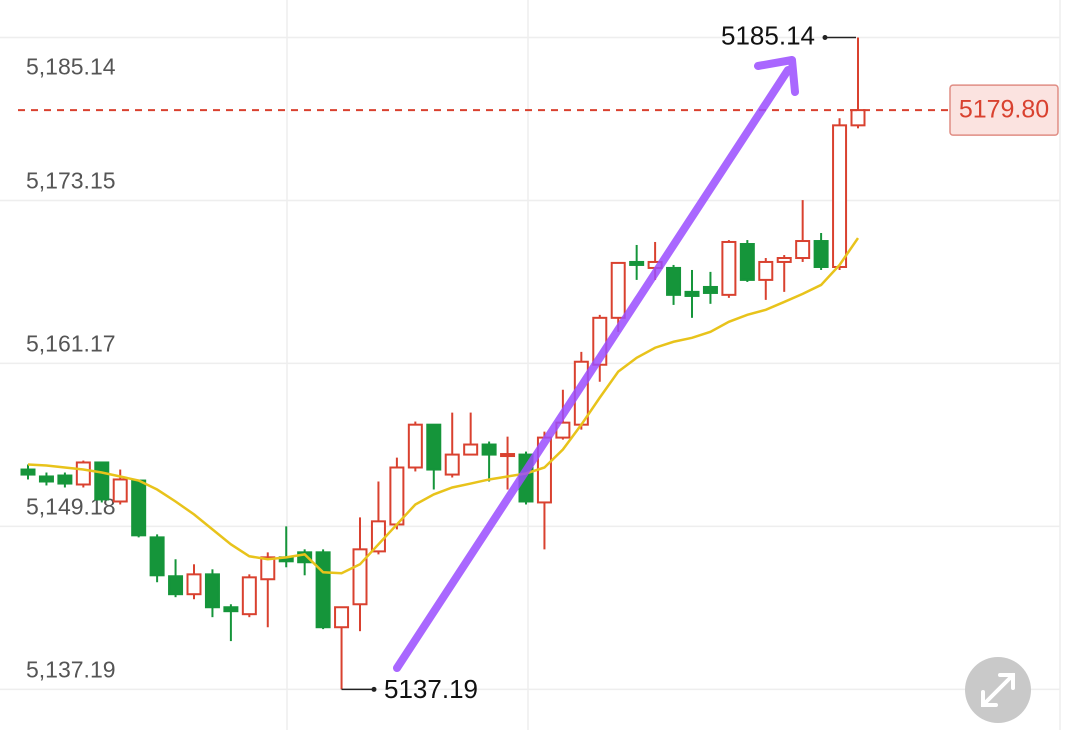 This screenshot has width=1080, height=730. What do you see at coordinates (71, 67) in the screenshot?
I see `y-tick-label: 5,185.14` at bounding box center [71, 67].